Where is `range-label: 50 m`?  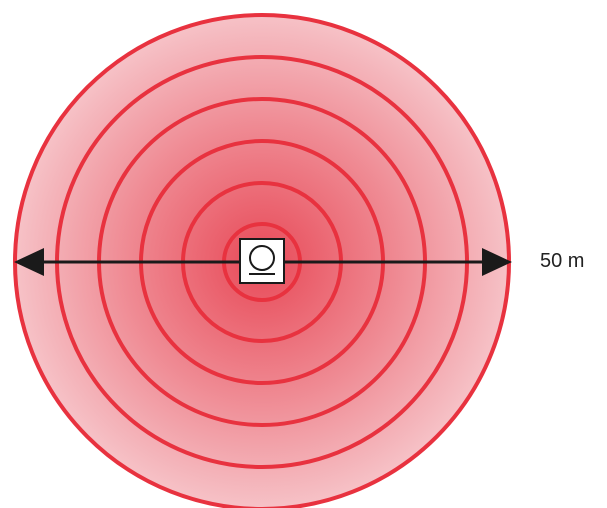
range-label: 50 m is located at coordinates (562, 261).